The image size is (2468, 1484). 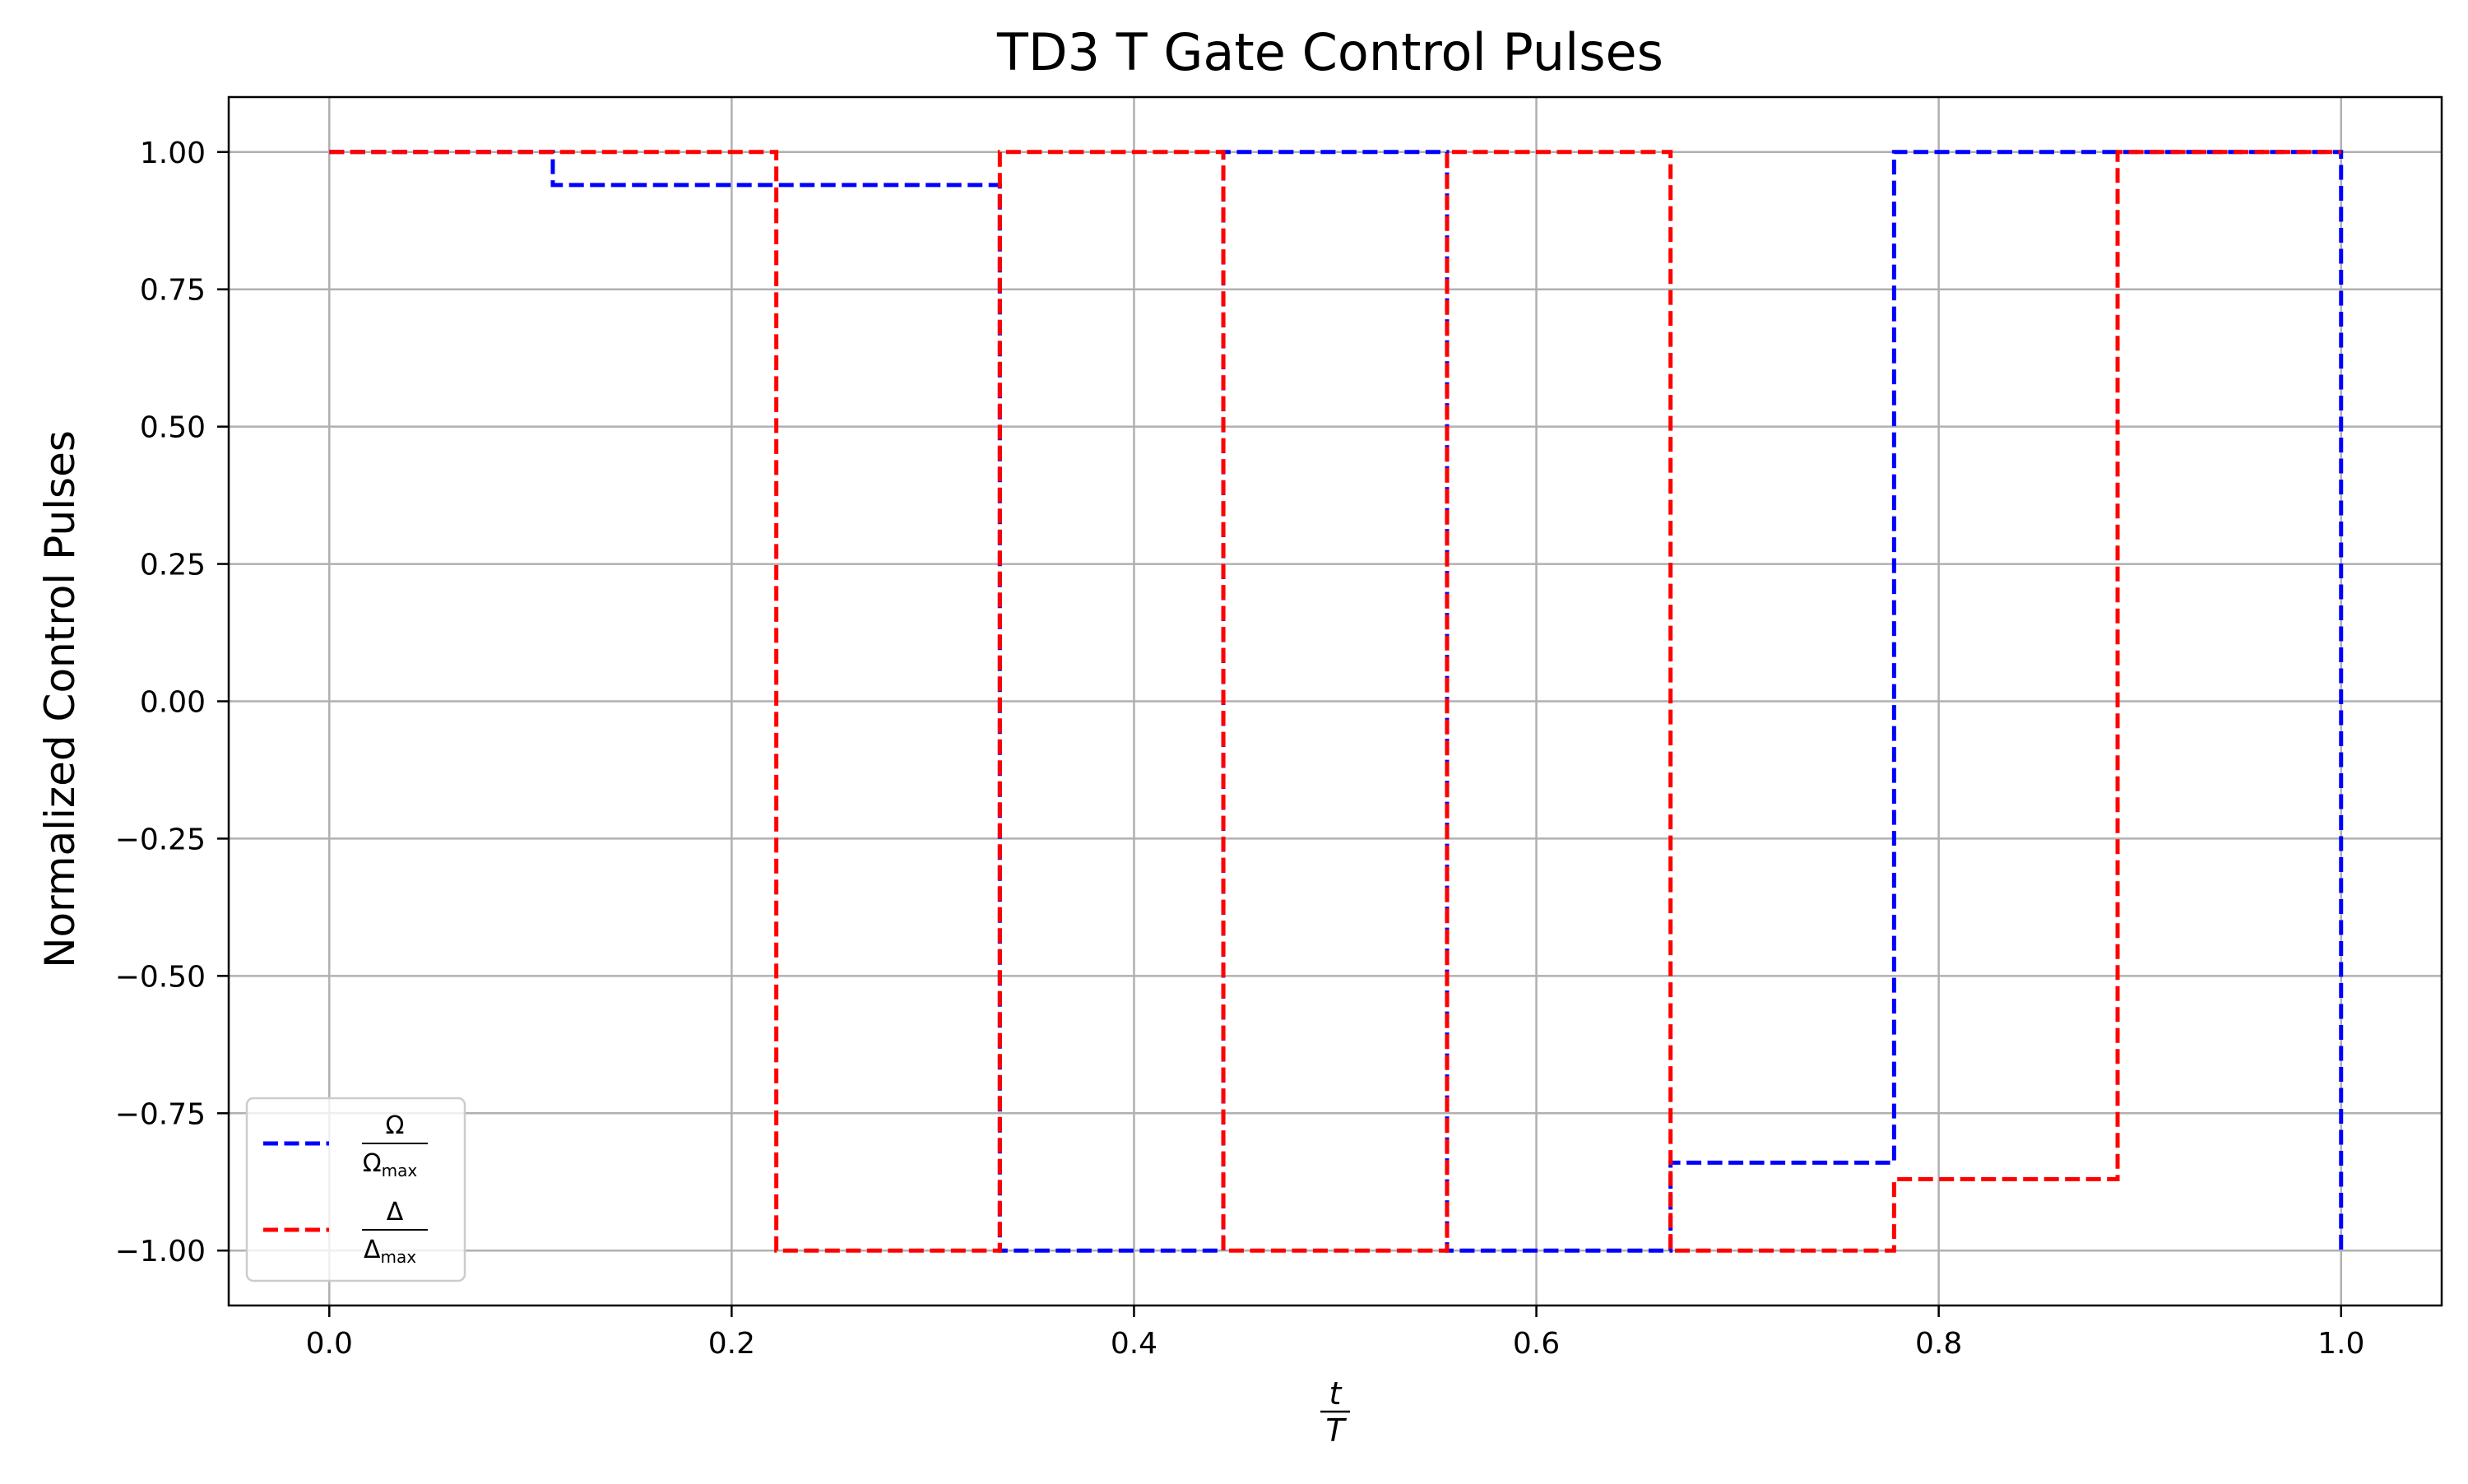 I want to click on y-tick-label: 0.00, so click(x=173, y=703).